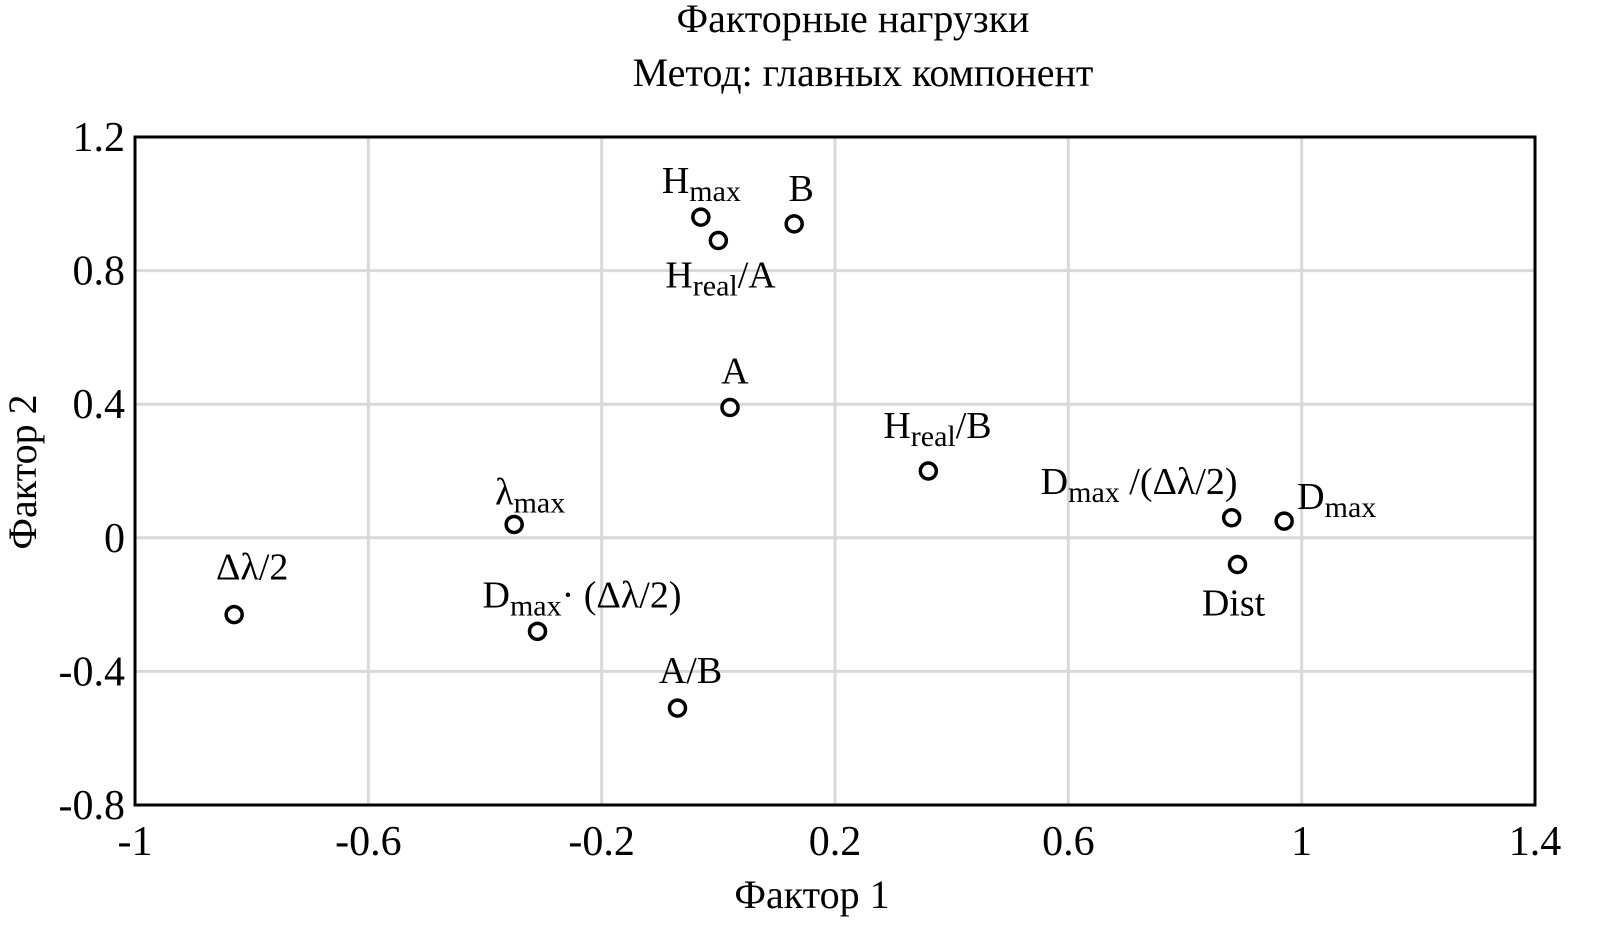 The height and width of the screenshot is (947, 1612). What do you see at coordinates (622, 595) in the screenshot?
I see `label-tail: · (Δλ/2)` at bounding box center [622, 595].